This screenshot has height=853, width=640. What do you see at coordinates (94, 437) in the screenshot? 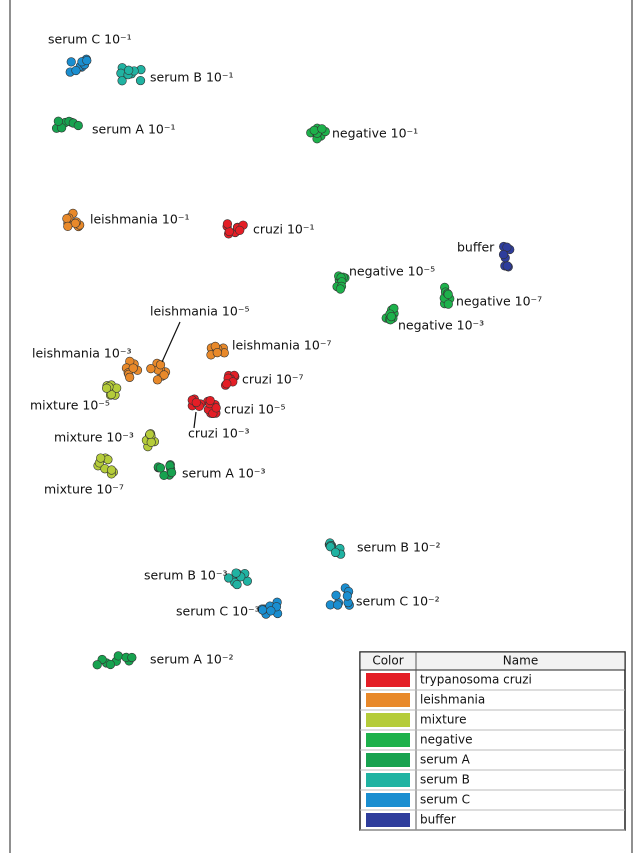
I see `cluster-label: mixture 10⁻³` at bounding box center [94, 437].